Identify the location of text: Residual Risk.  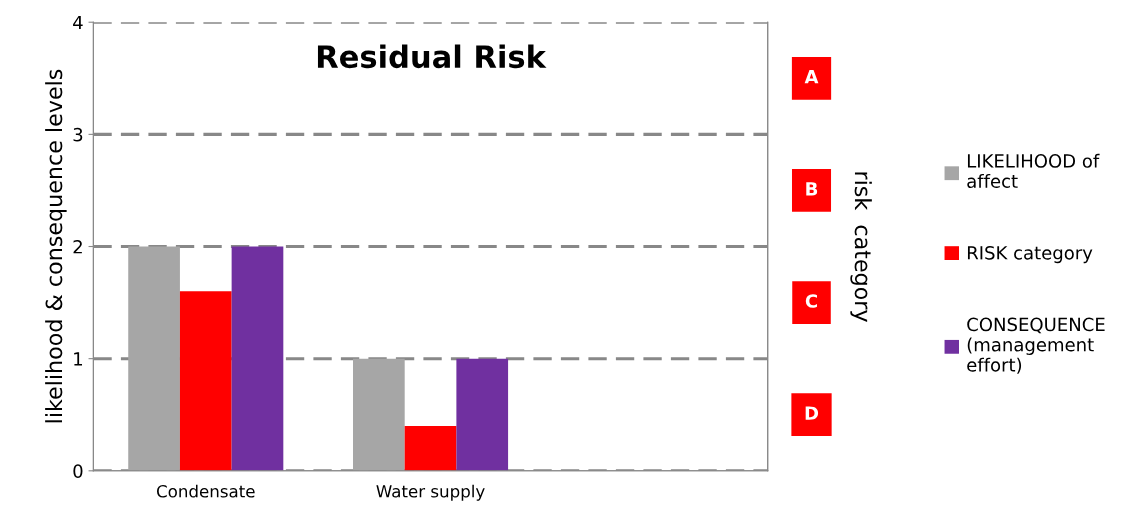
(432, 56).